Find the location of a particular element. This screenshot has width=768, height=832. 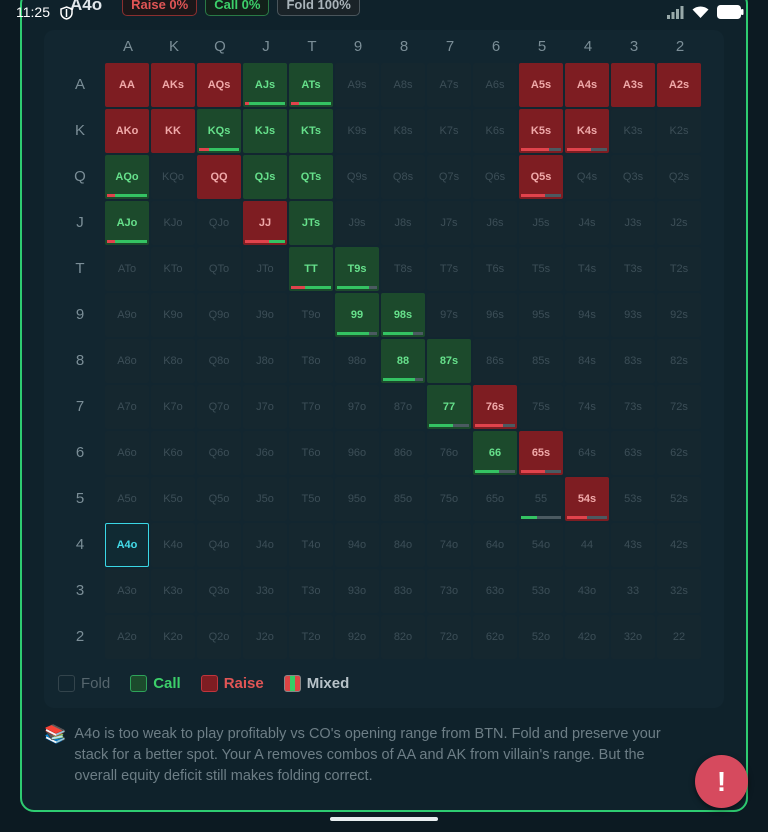

hand-cell-JTs: JTs is located at coordinates (311, 223).